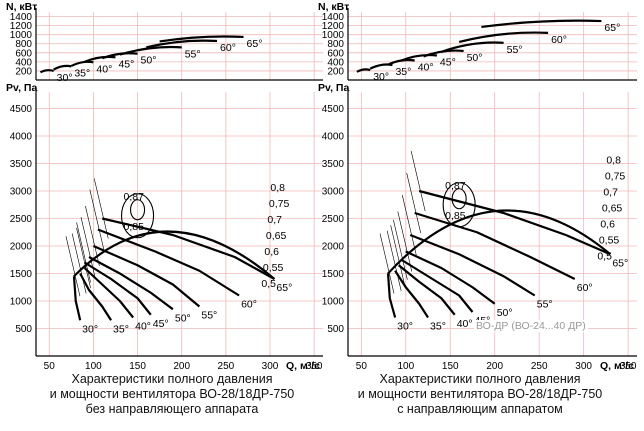 This screenshot has height=431, width=644. What do you see at coordinates (335, 53) in the screenshot?
I see `right-n-tick-2: 600` at bounding box center [335, 53].